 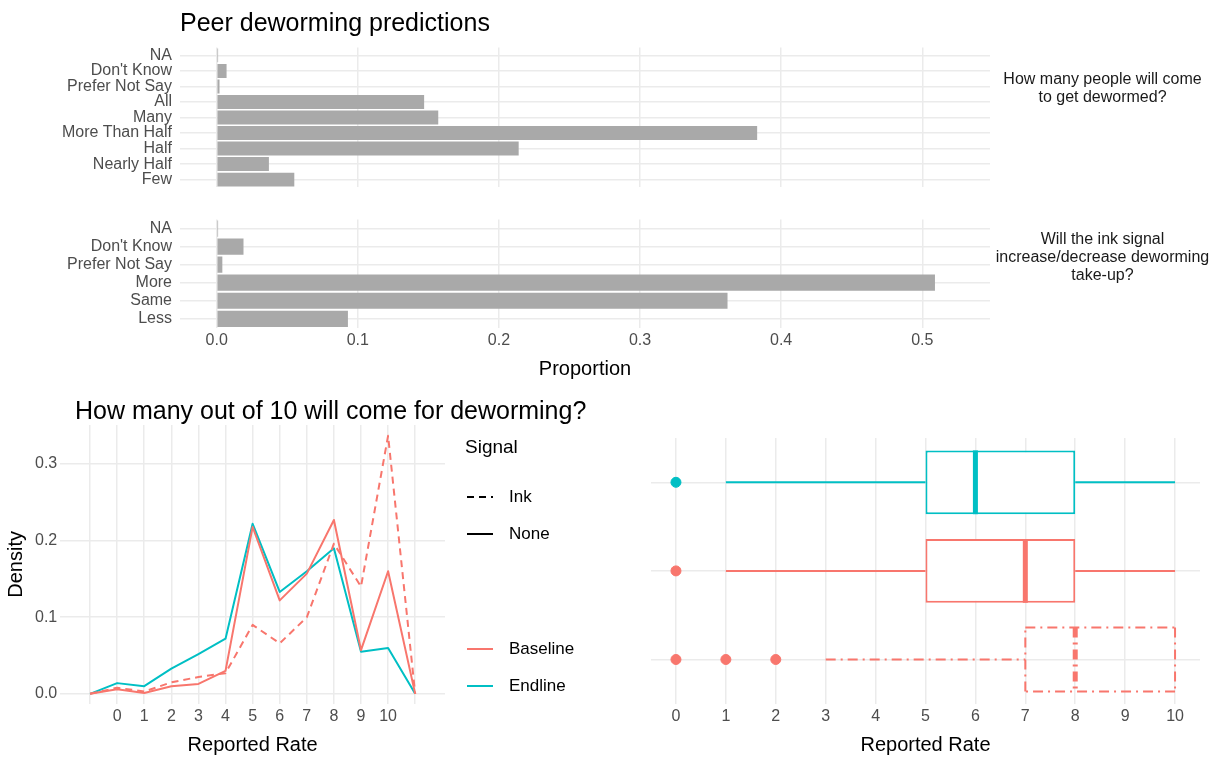 I want to click on y-tick-label: 0.2, so click(x=46, y=540).